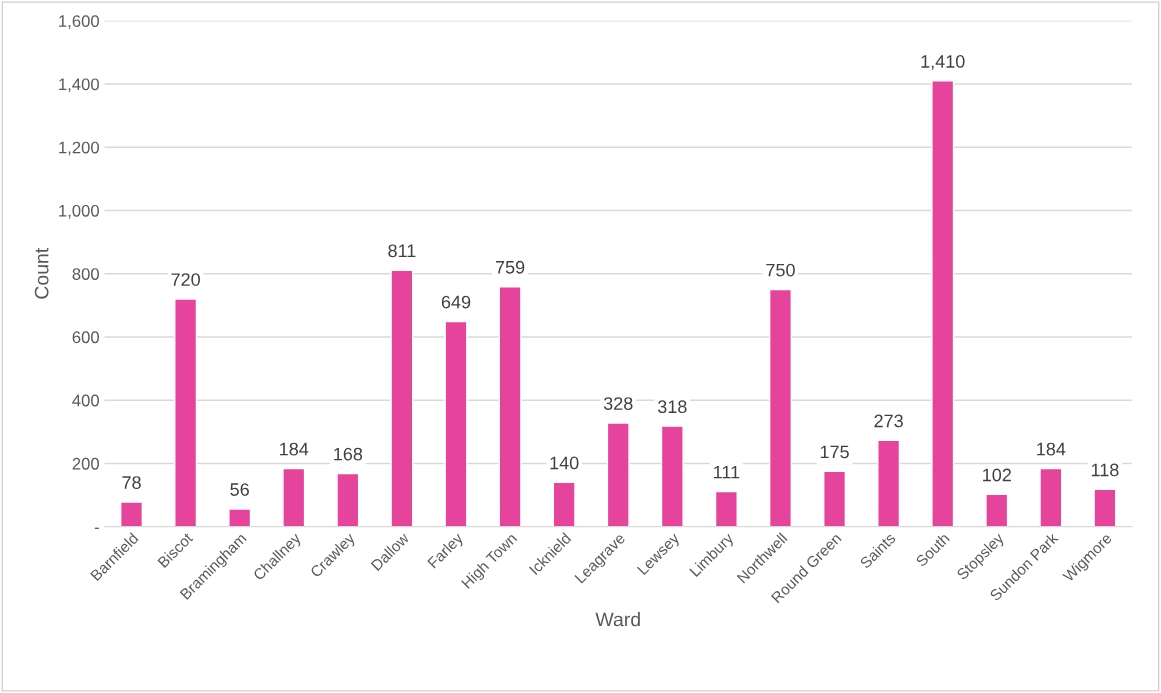  I want to click on y-tick-label: -, so click(96, 528).